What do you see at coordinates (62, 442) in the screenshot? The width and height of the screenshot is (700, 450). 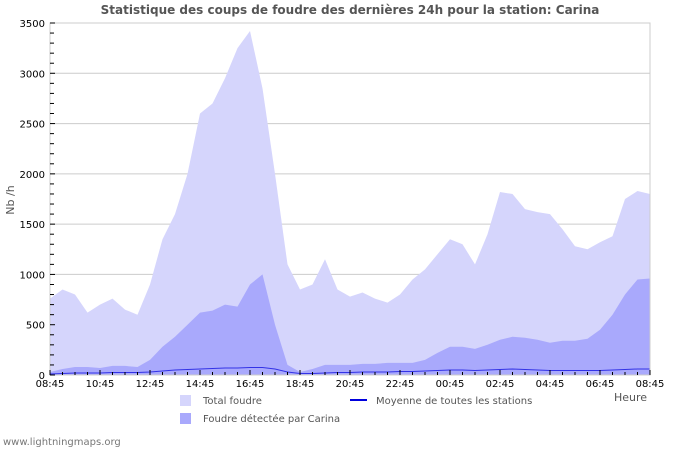 I see `footer-source-link: www.lightningmaps.org` at bounding box center [62, 442].